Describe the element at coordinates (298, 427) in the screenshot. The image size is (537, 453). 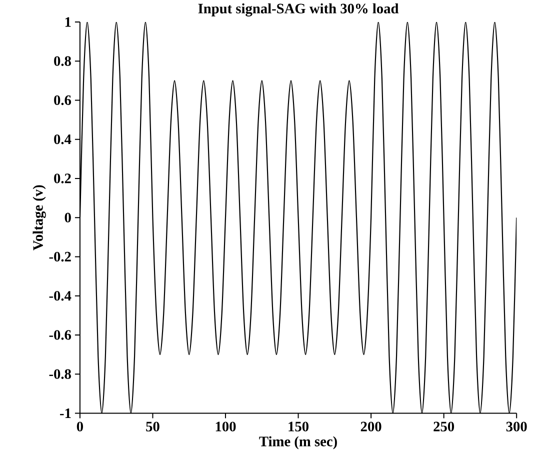
I see `x-tick-label: 150` at that location.